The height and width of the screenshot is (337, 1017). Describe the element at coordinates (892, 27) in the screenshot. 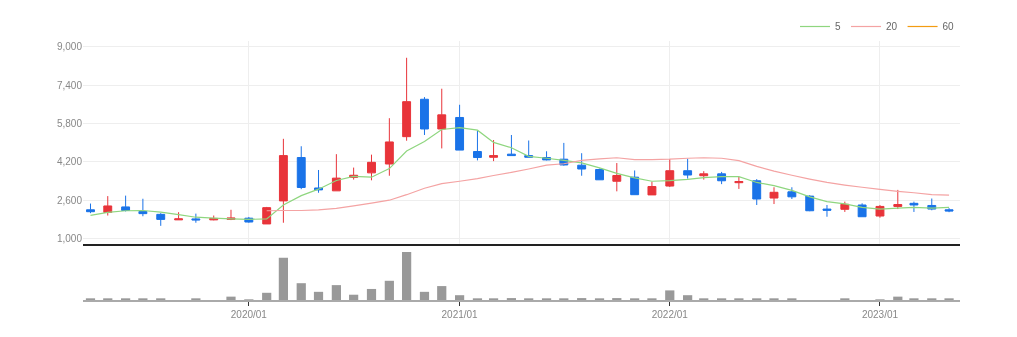

I see `legend-label: 20` at that location.